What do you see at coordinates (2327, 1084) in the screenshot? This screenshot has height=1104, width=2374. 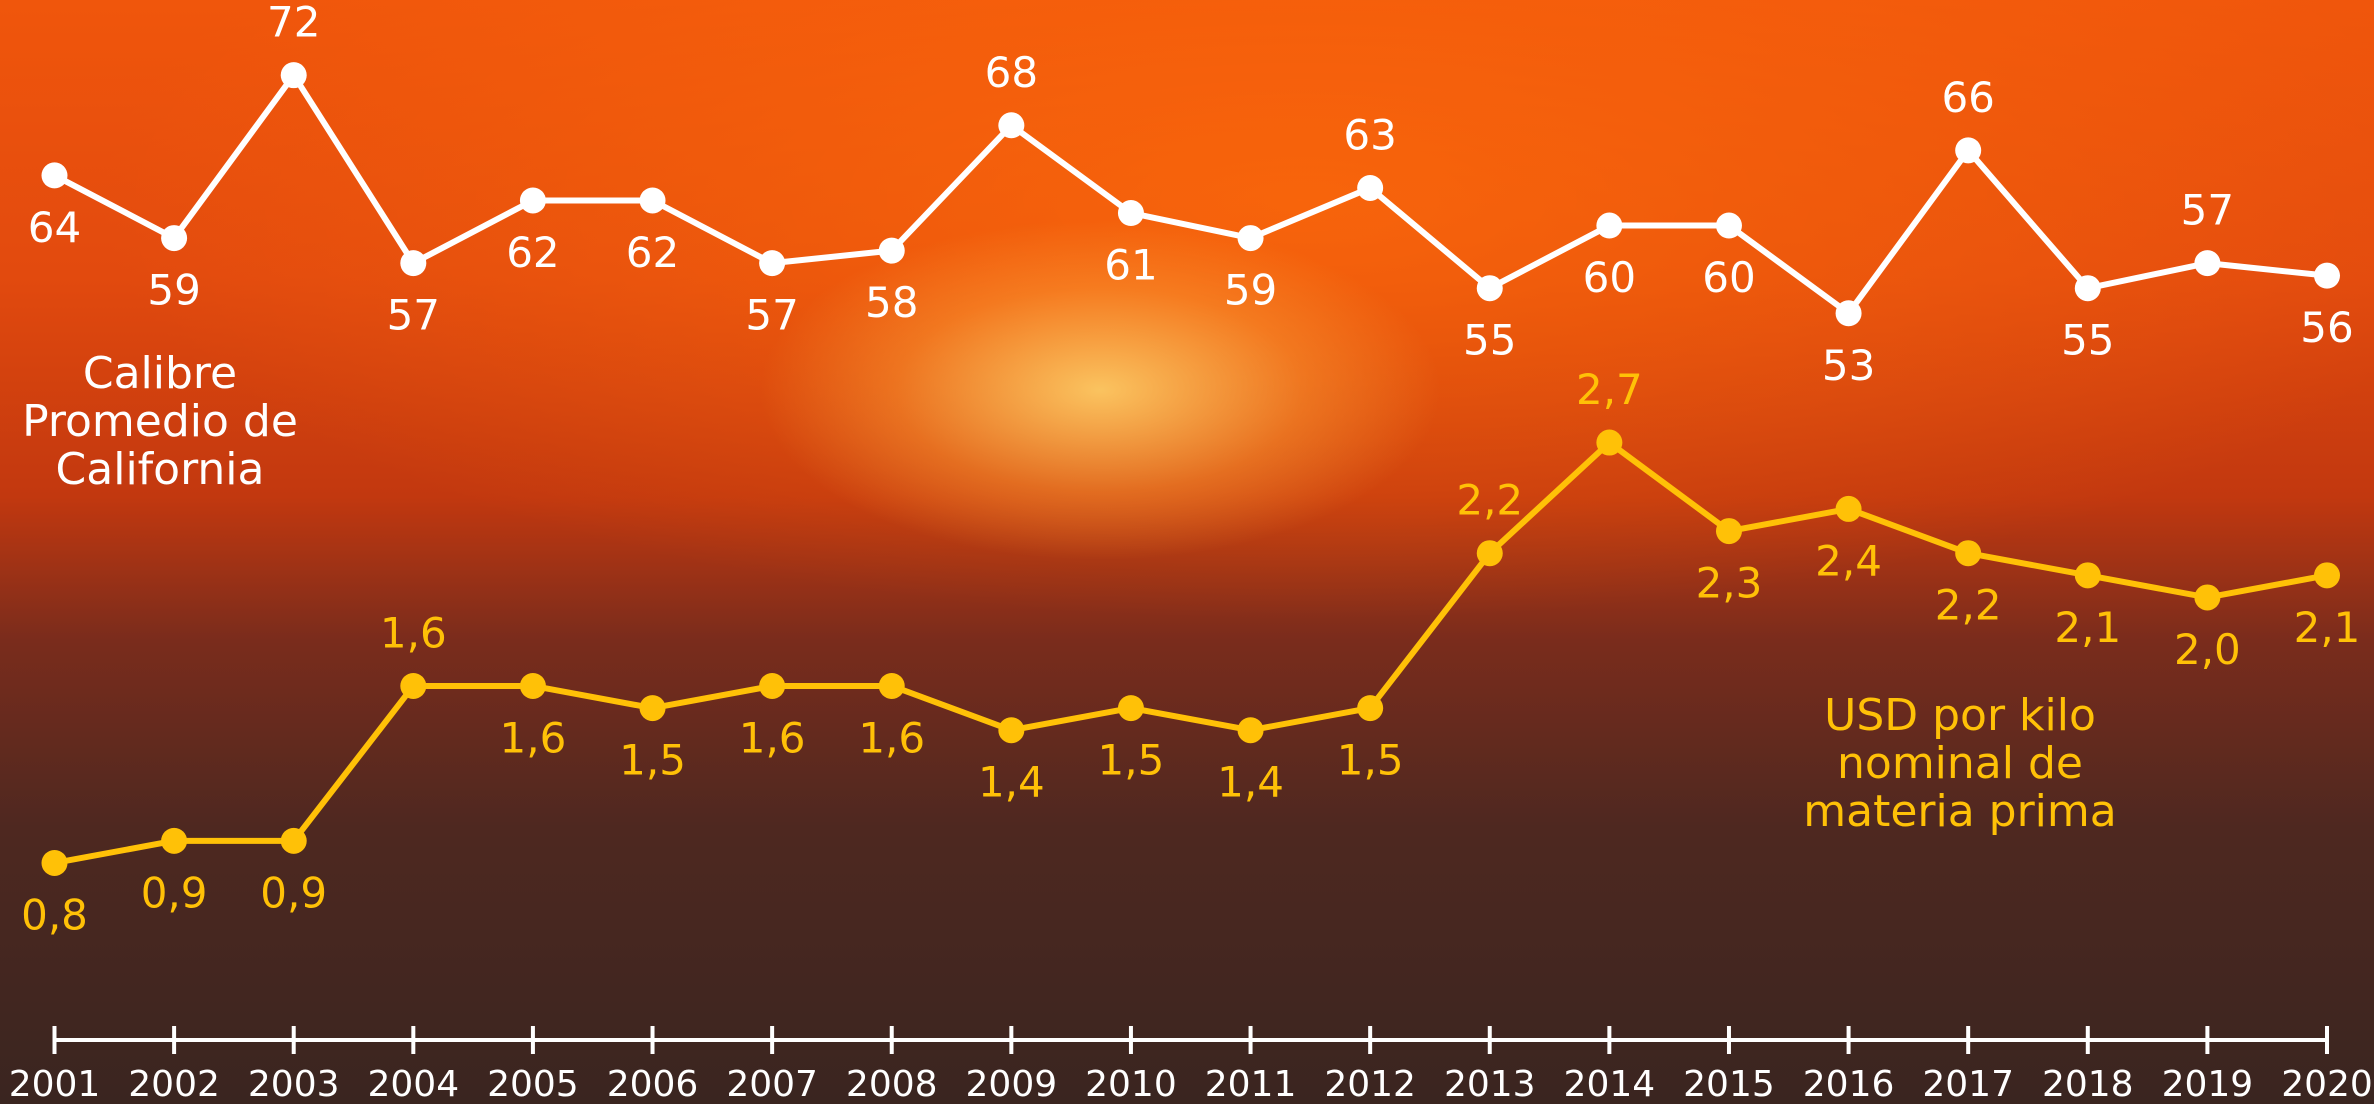 I see `x-tick-label: 2020` at bounding box center [2327, 1084].